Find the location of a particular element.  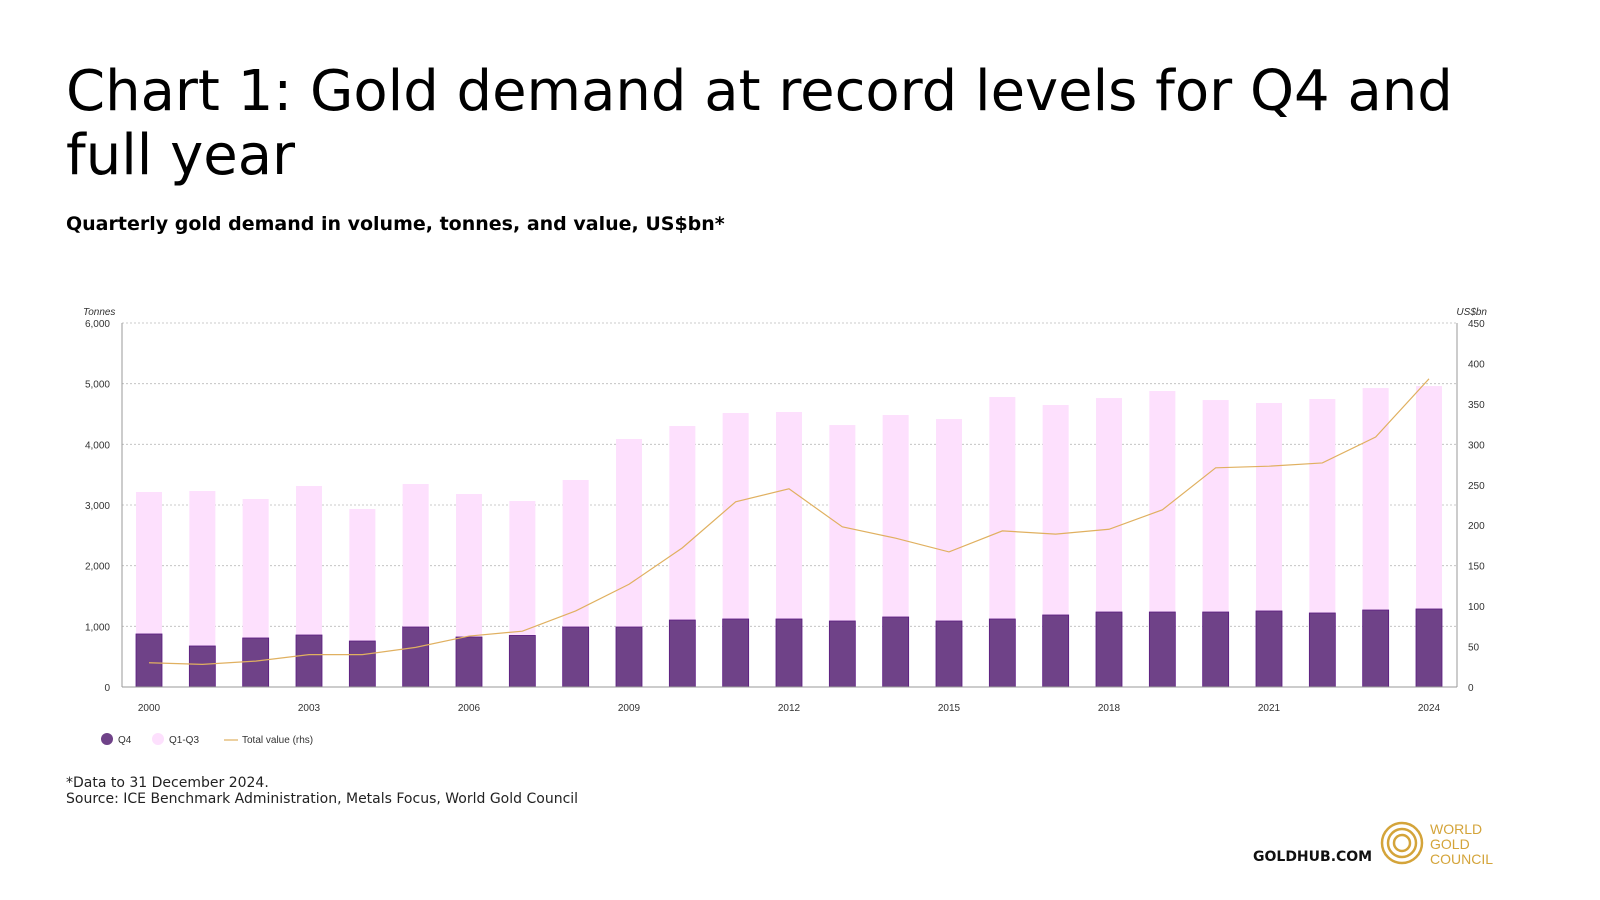

x-tick-label: 2006 is located at coordinates (469, 708).